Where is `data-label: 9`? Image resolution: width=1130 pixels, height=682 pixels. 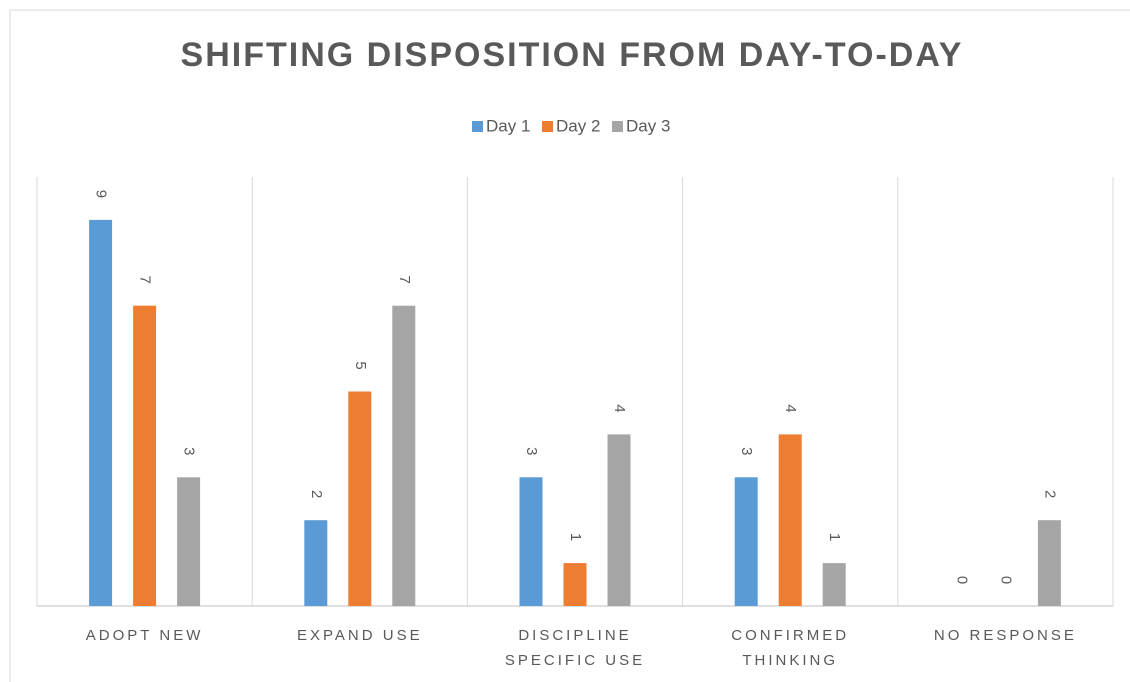
data-label: 9 is located at coordinates (101, 194).